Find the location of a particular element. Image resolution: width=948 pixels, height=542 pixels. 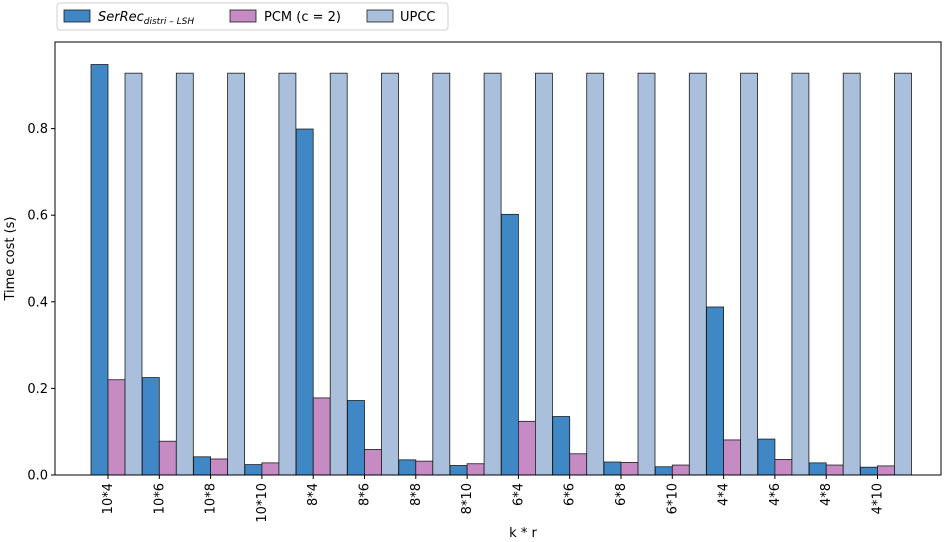

x-tick-label: 6*6 is located at coordinates (570, 494).